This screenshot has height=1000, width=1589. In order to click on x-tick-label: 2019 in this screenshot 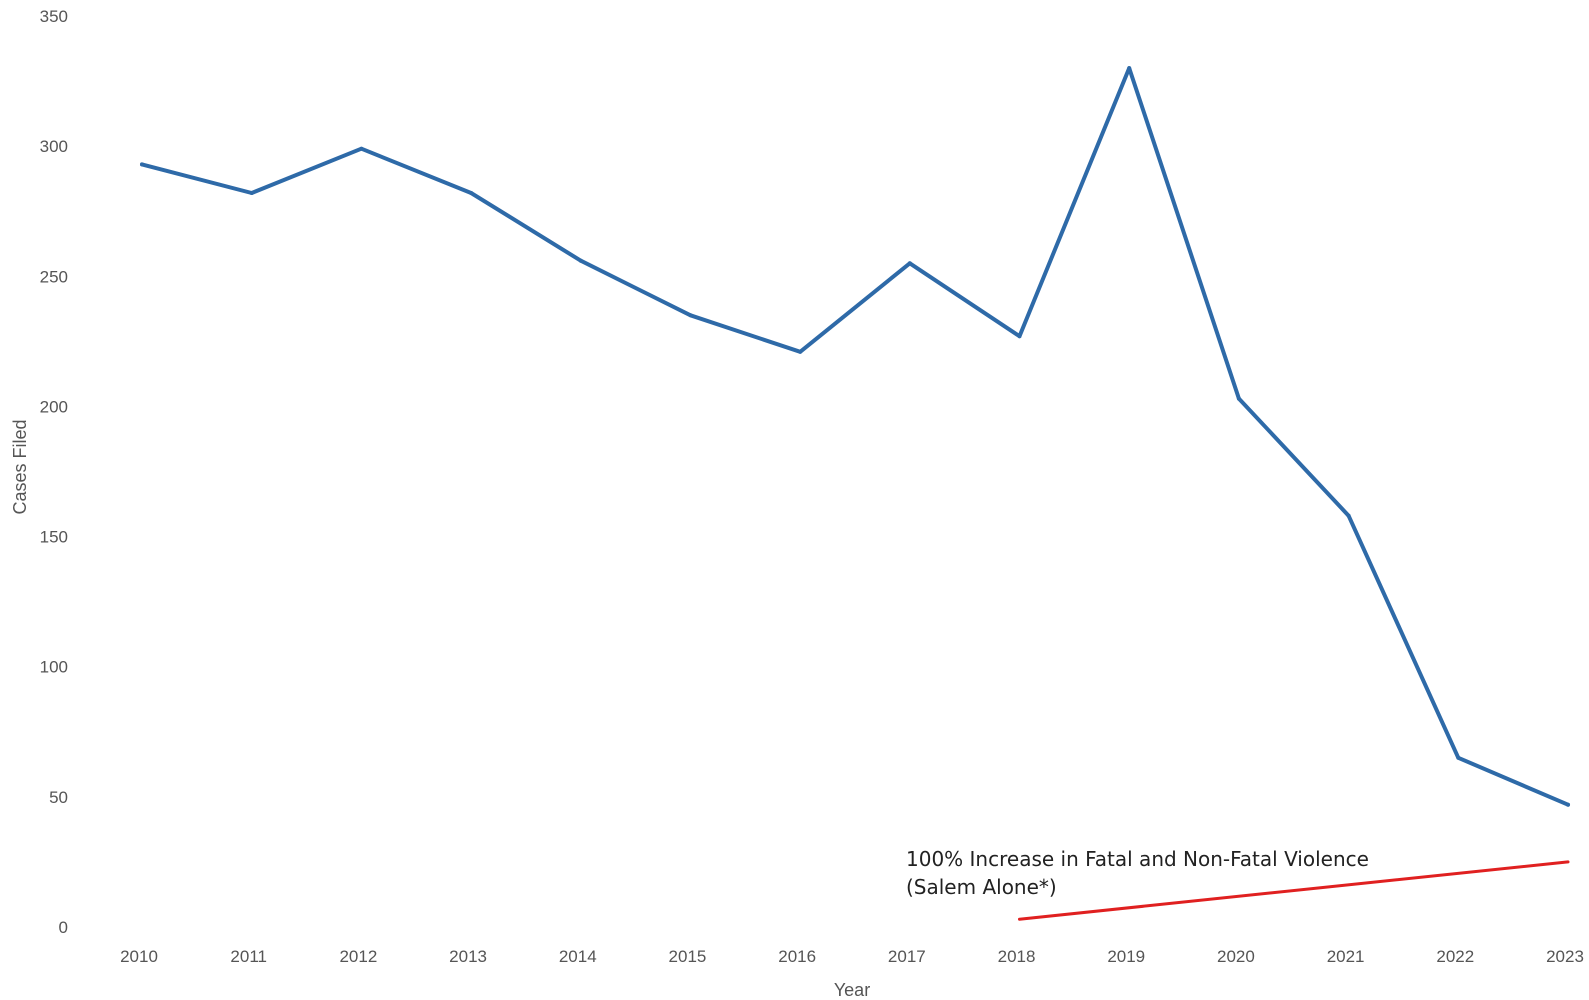, I will do `click(1126, 956)`.